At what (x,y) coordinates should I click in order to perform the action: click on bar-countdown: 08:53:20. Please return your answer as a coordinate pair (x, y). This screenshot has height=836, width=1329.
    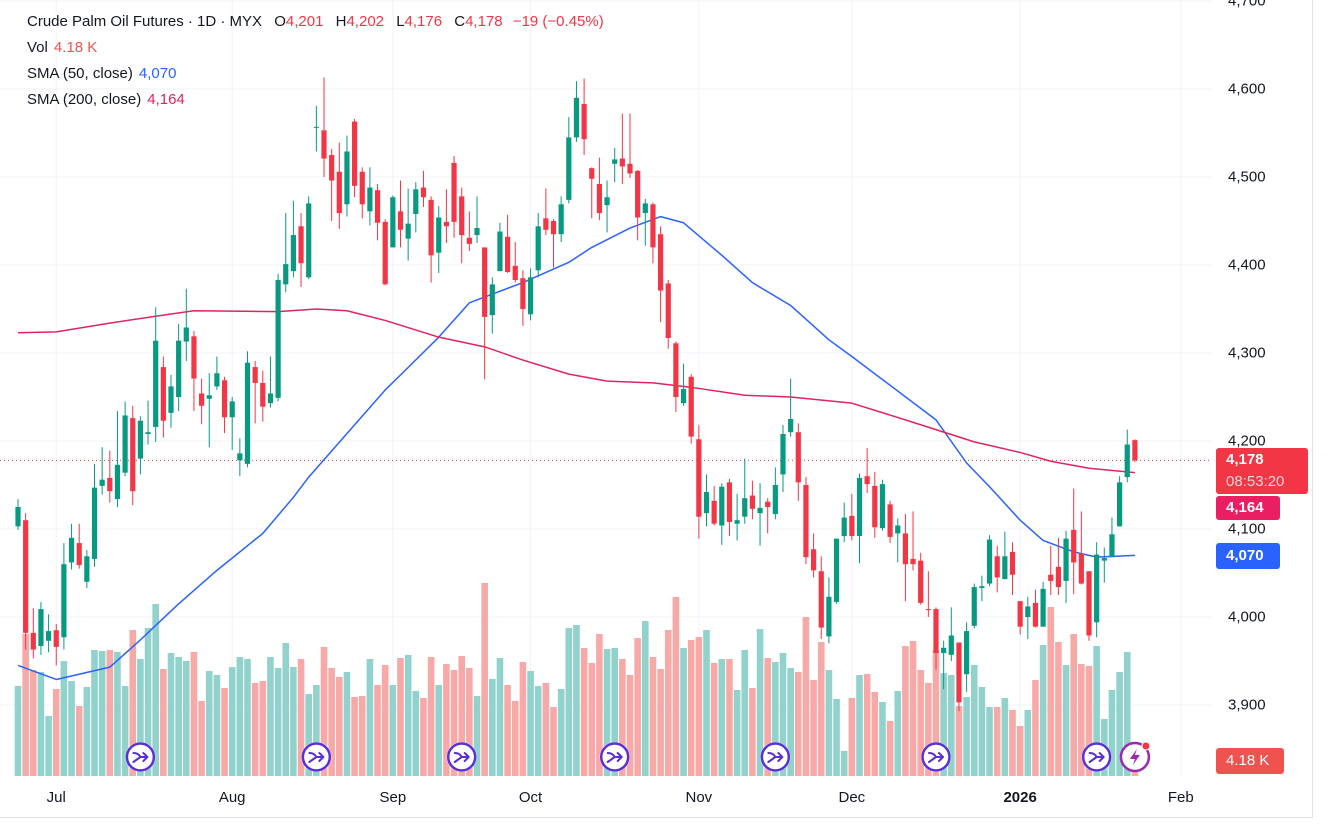
    Looking at the image, I should click on (1255, 481).